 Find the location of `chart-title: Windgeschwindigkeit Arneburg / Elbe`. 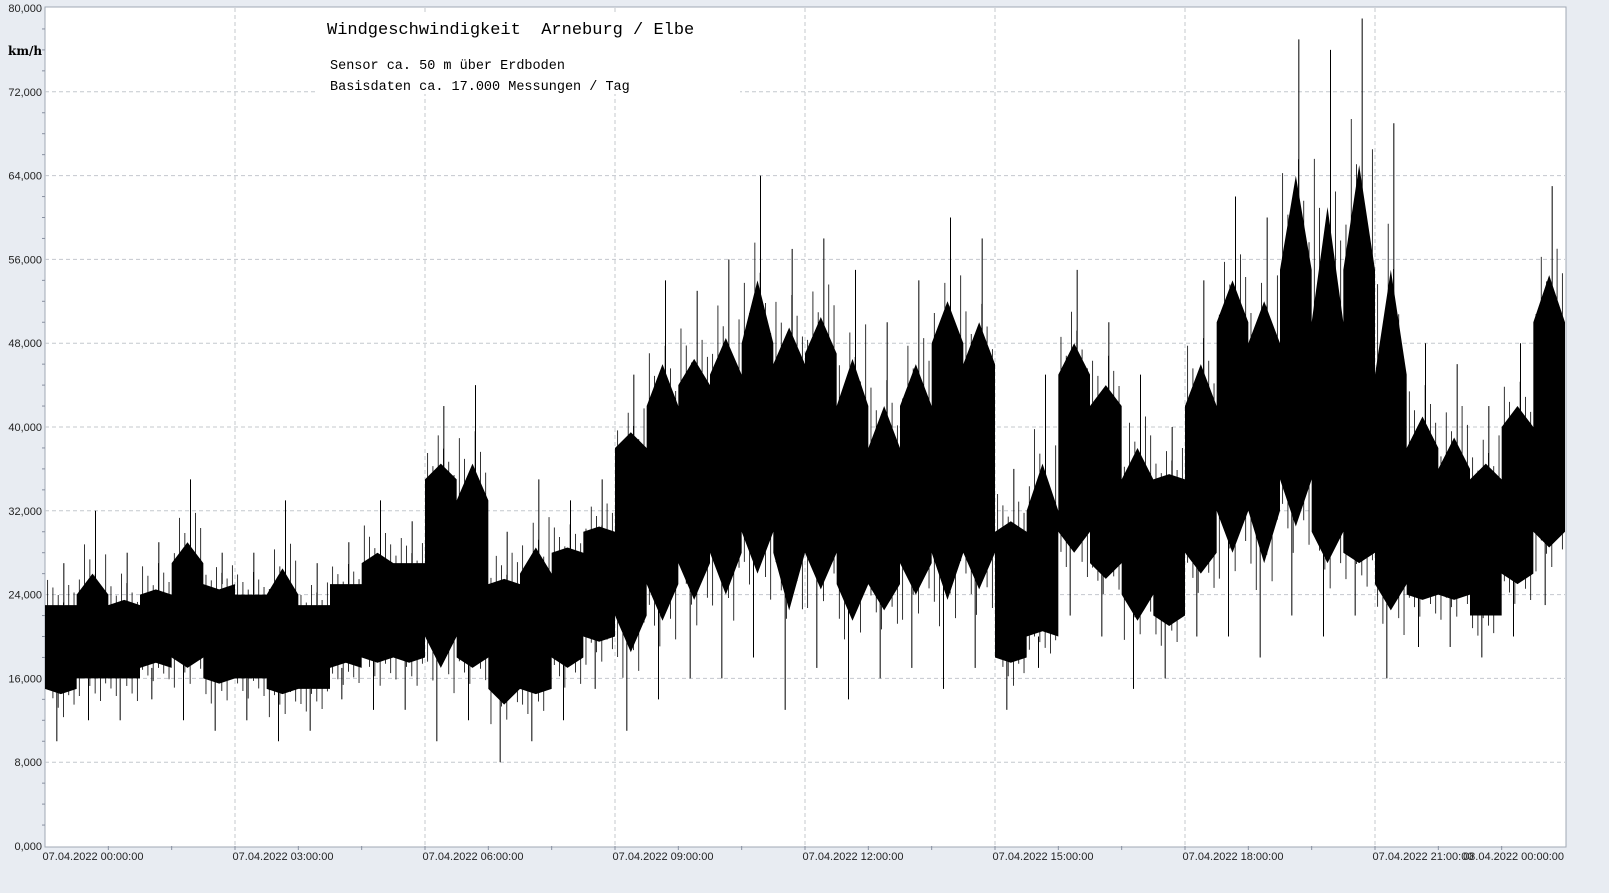

chart-title: Windgeschwindigkeit Arneburg / Elbe is located at coordinates (510, 30).